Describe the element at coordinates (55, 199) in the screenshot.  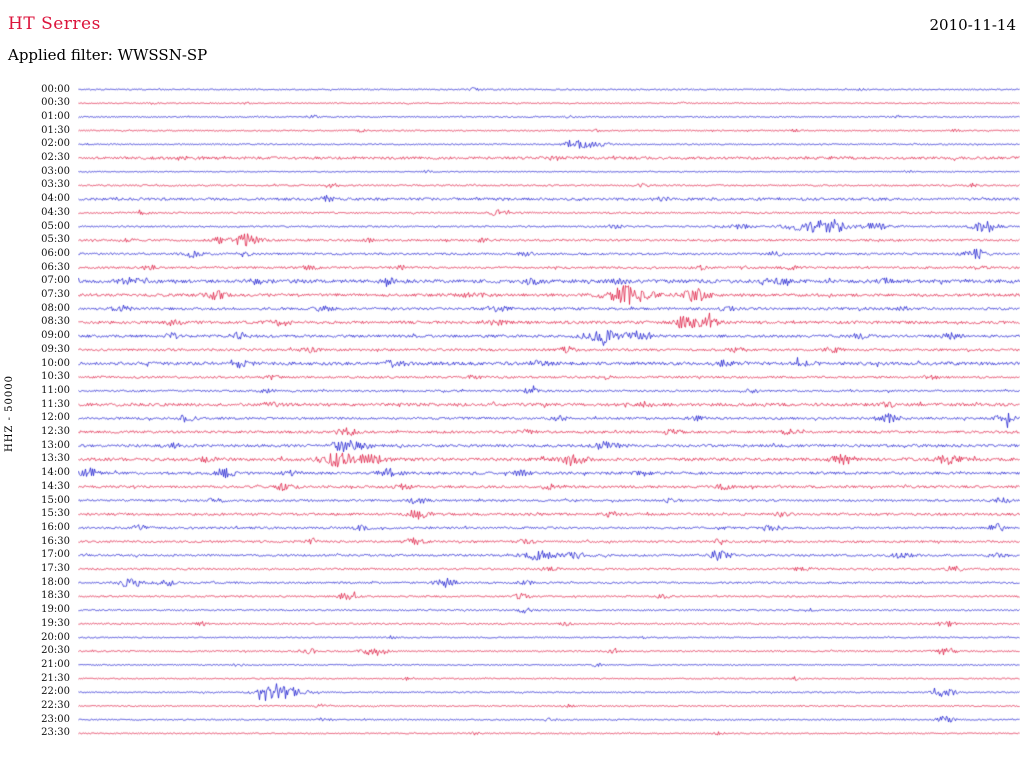
I see `time-label: 04:00` at that location.